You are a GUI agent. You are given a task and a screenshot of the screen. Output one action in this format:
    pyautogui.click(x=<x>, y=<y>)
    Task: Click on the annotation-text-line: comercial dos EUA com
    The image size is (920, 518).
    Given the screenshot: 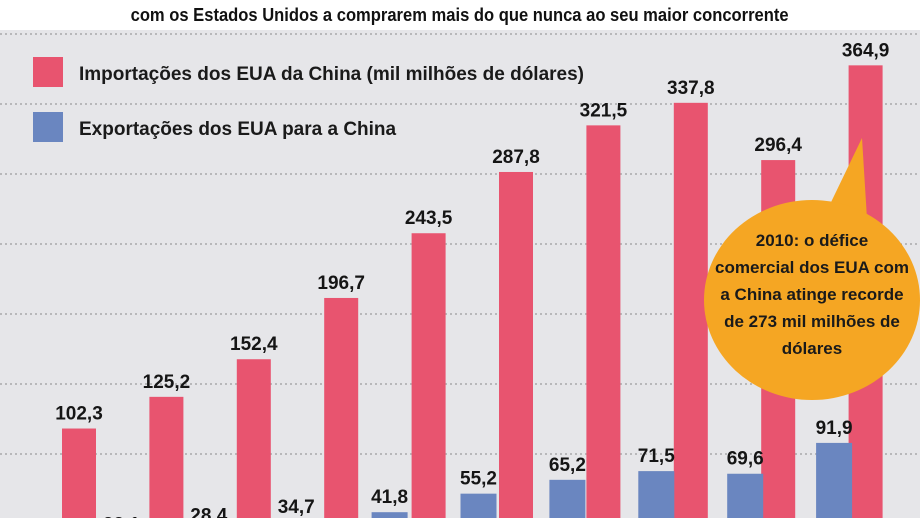 What is the action you would take?
    pyautogui.click(x=812, y=267)
    